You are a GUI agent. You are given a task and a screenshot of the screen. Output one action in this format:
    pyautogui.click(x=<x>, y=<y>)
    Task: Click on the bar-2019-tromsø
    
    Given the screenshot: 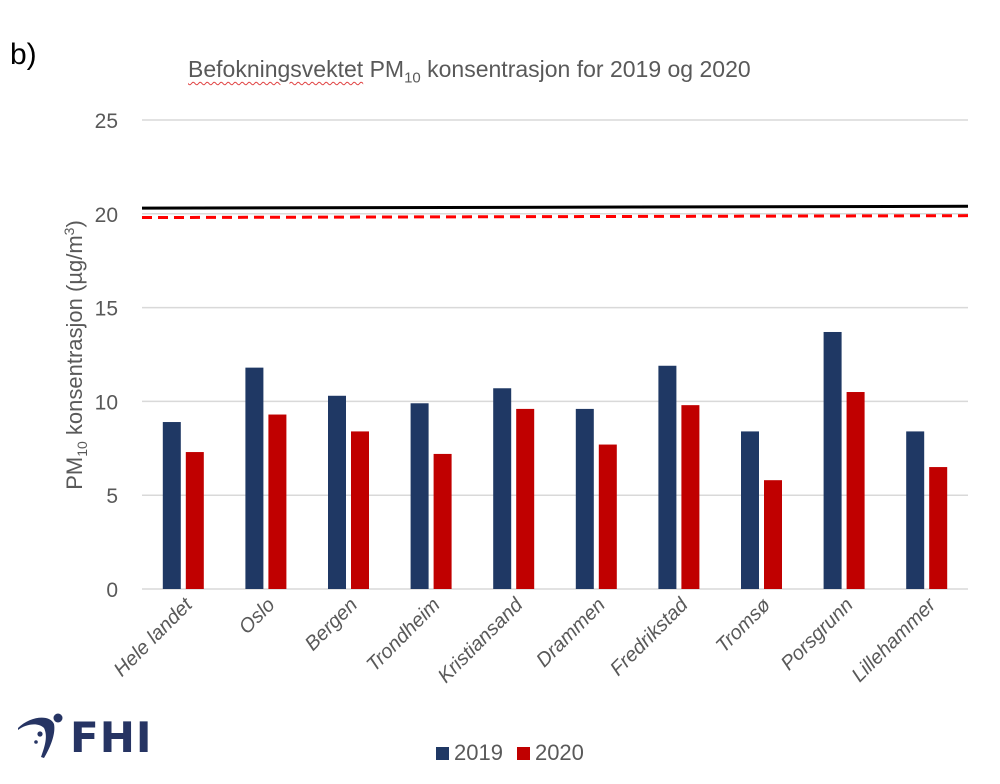 What is the action you would take?
    pyautogui.click(x=750, y=510)
    